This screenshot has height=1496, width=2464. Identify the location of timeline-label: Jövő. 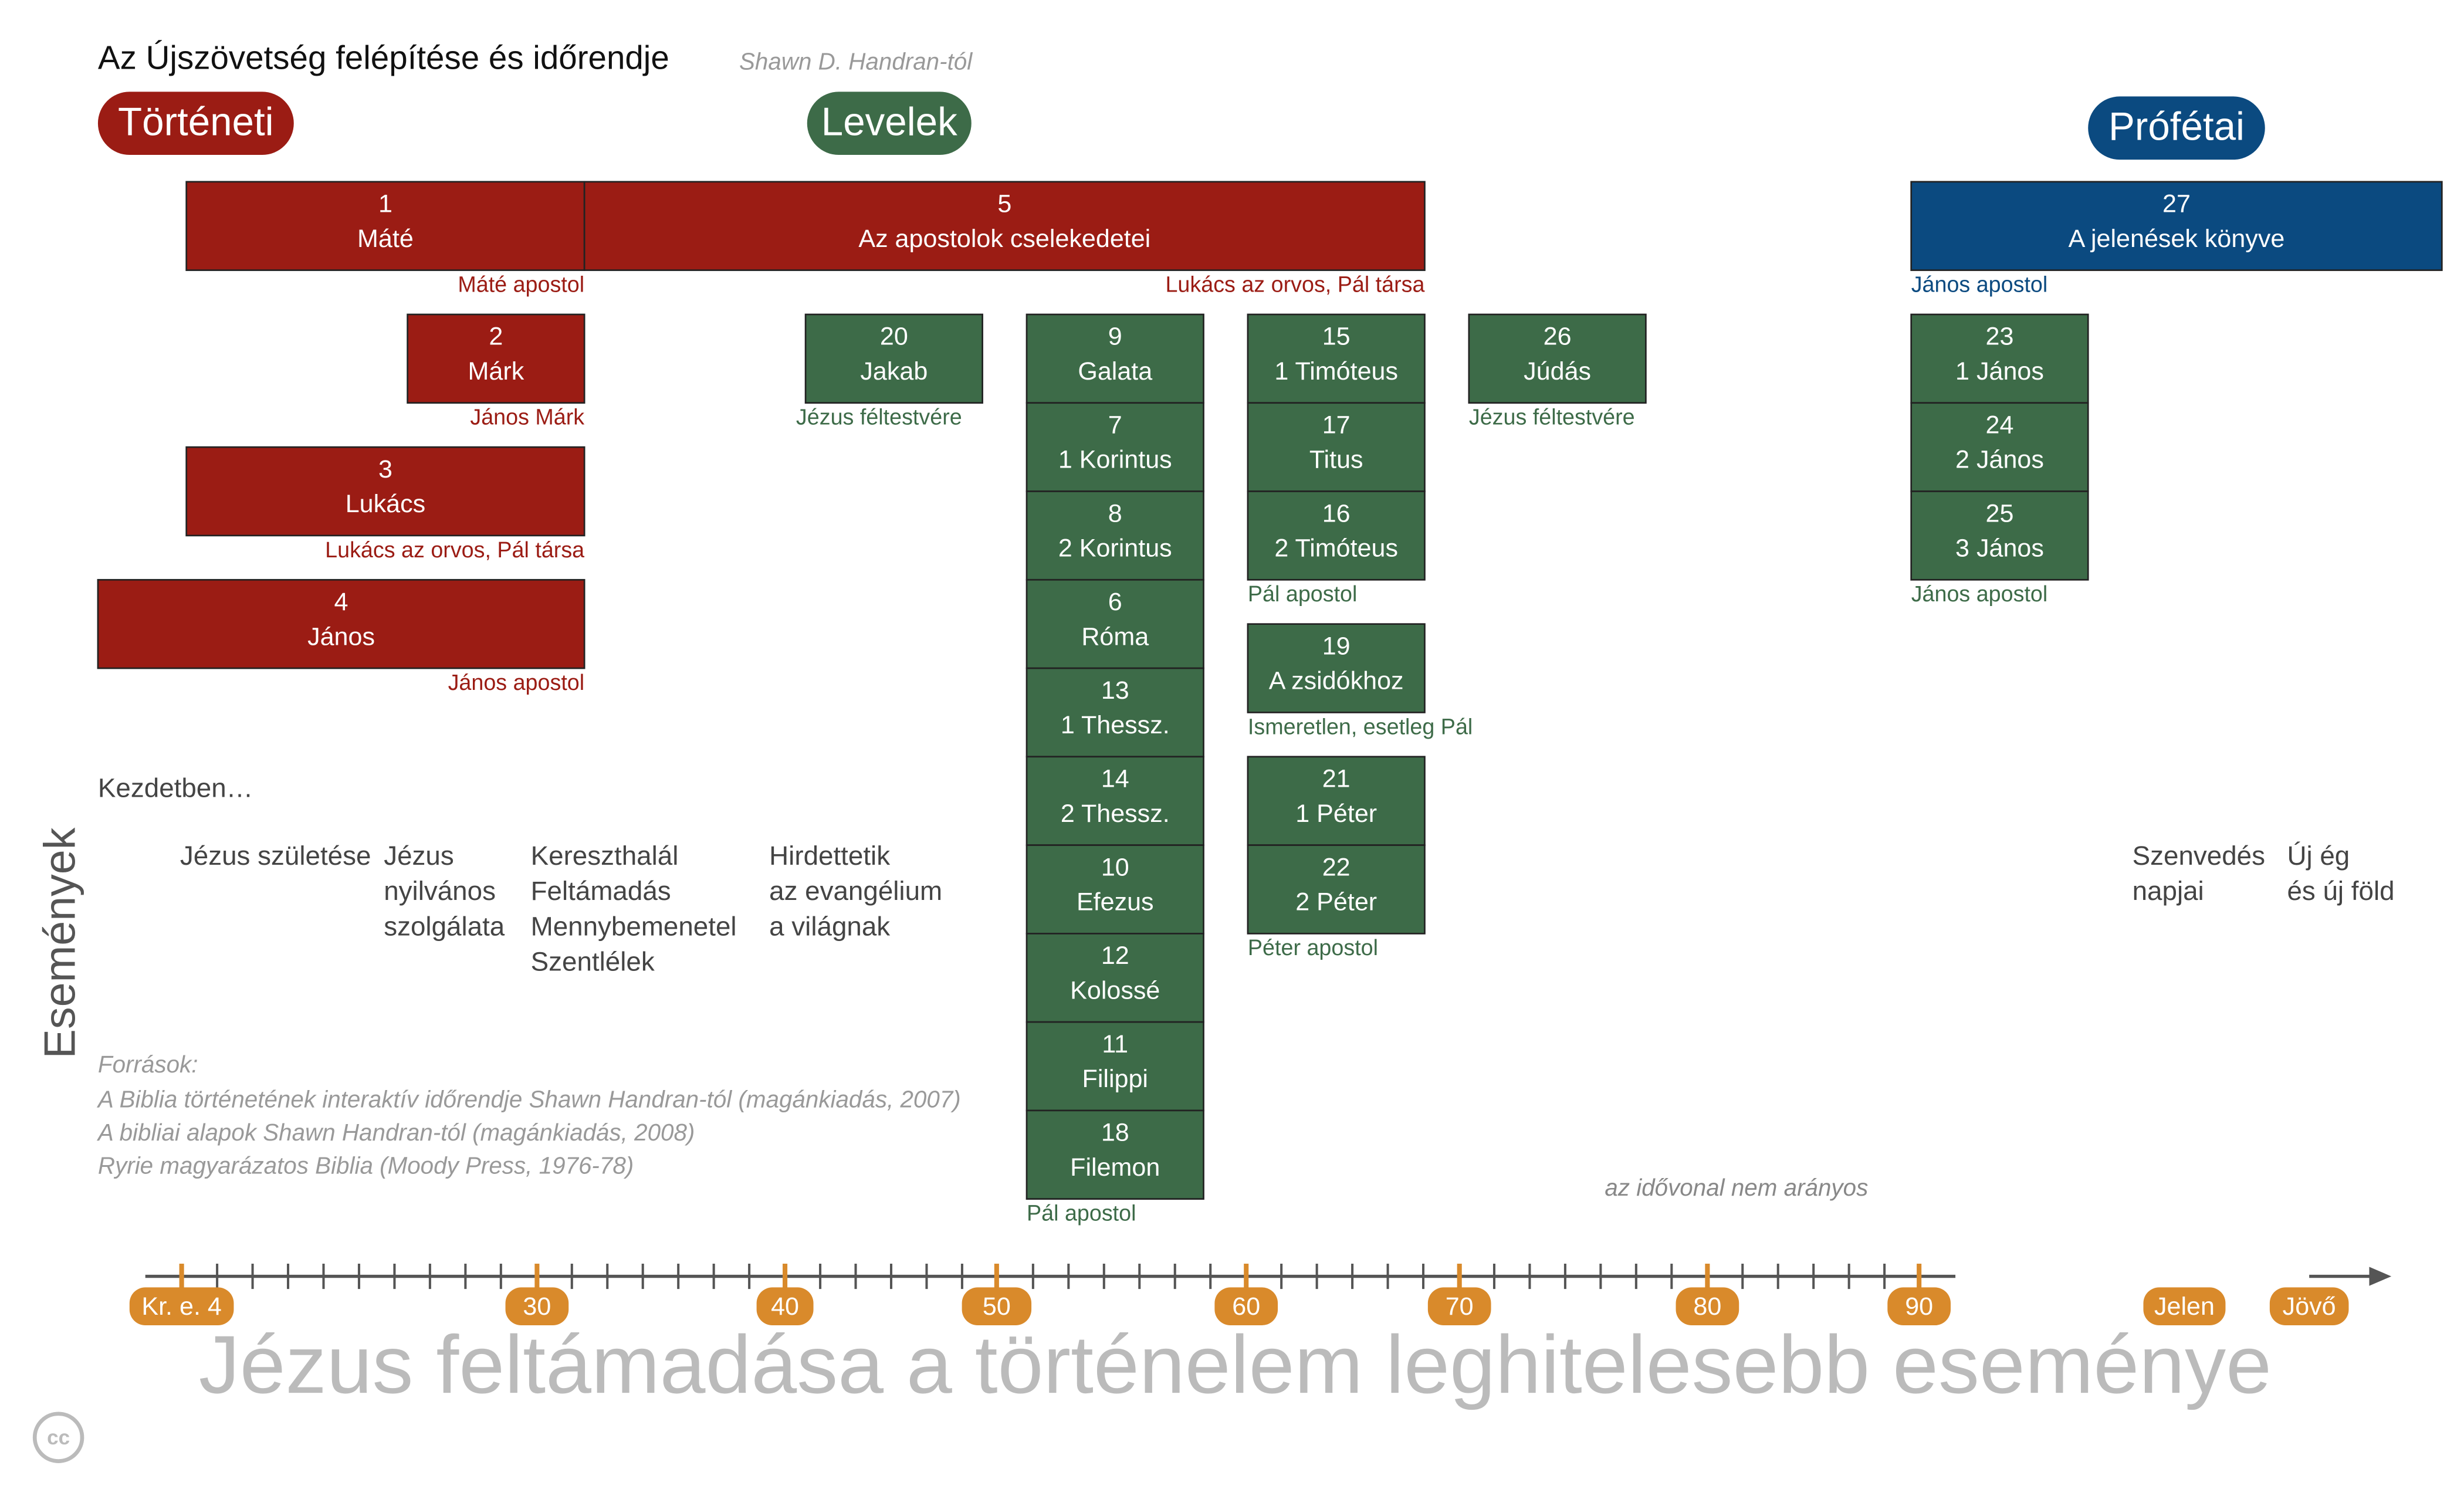
(2309, 1306).